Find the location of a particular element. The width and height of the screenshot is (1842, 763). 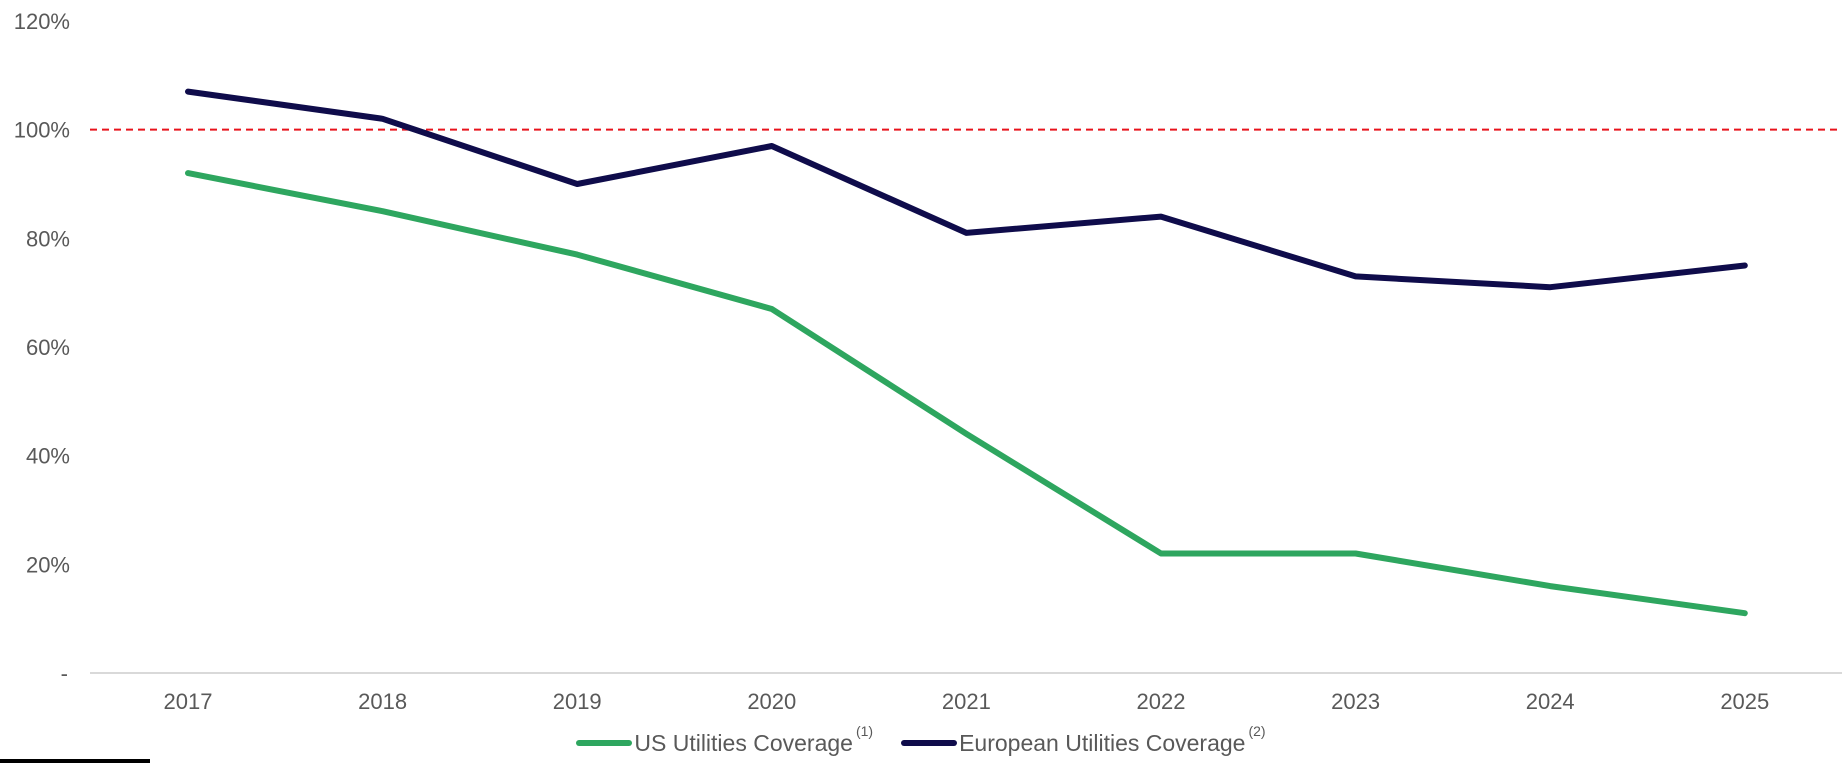

x-tick-label: 2018 is located at coordinates (382, 701).